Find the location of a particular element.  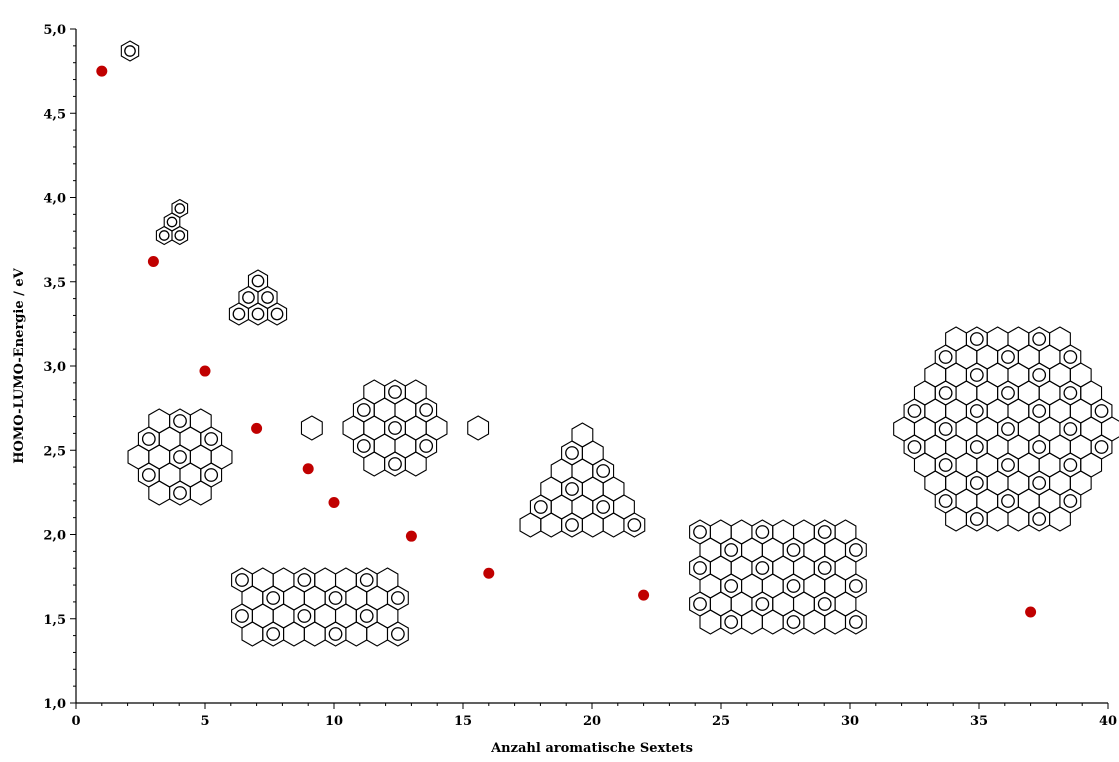

y-axis-title: HOMO-LUMO-Energie / eV is located at coordinates (19, 365).